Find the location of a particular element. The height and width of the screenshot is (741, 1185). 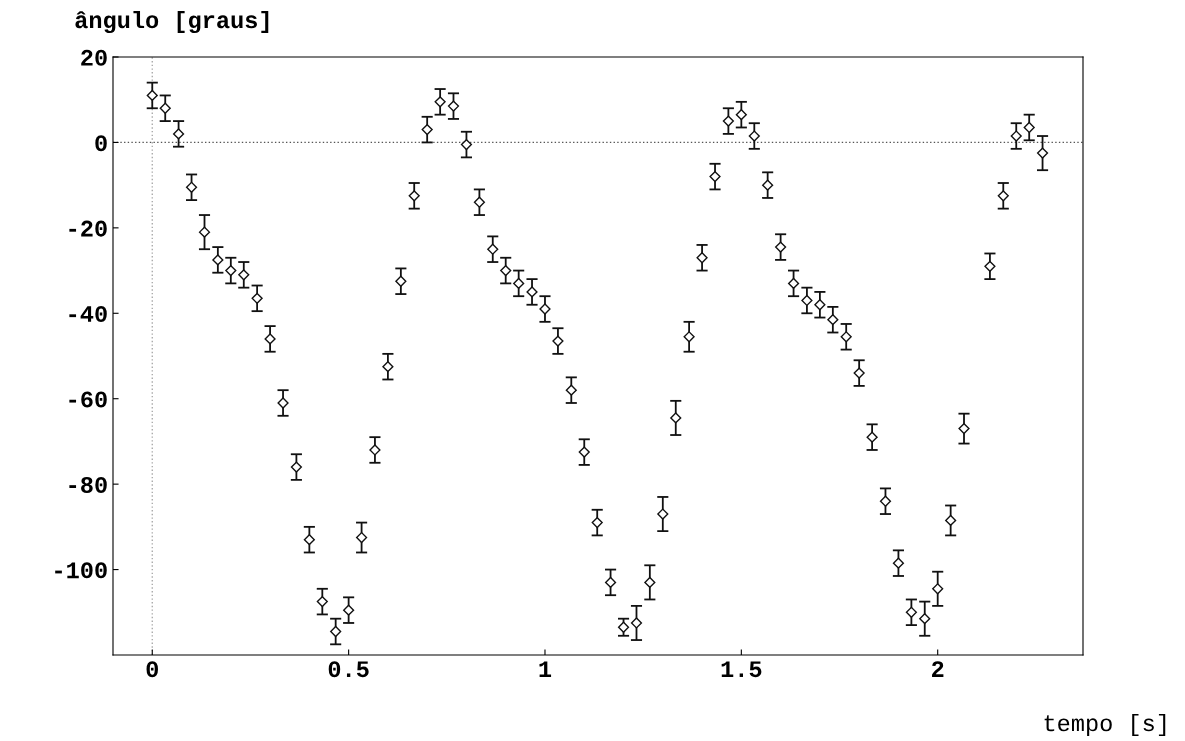

x-tick-label: 0.5 is located at coordinates (348, 669).